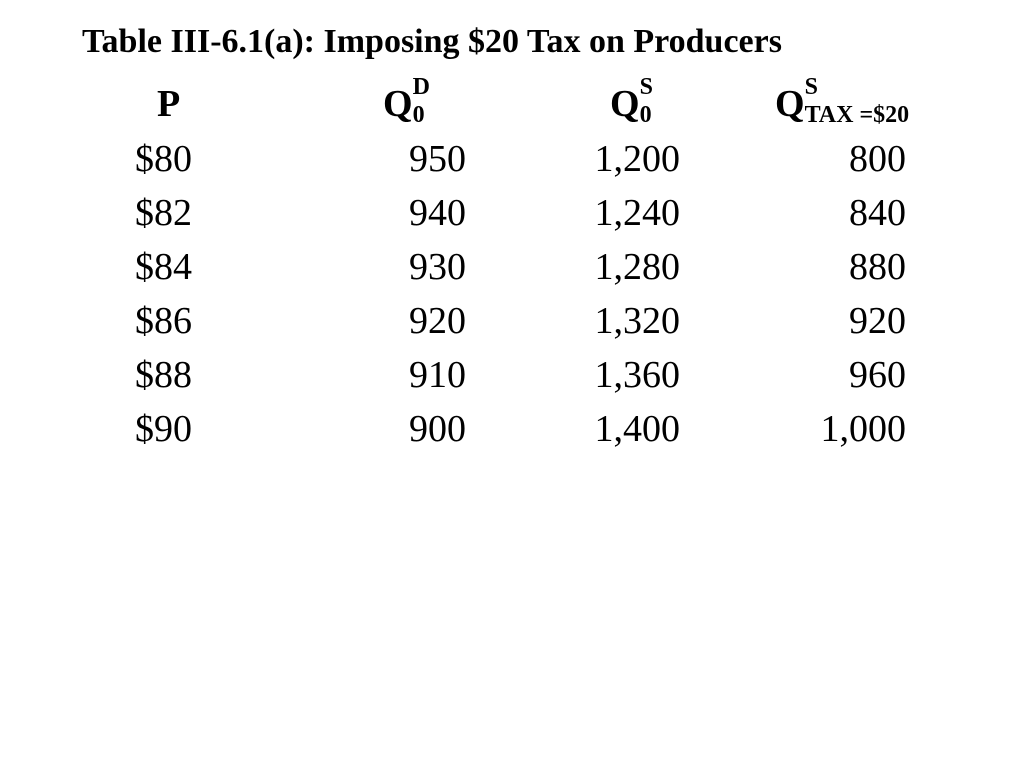  Describe the element at coordinates (163, 321) in the screenshot. I see `price-cell: $86` at that location.